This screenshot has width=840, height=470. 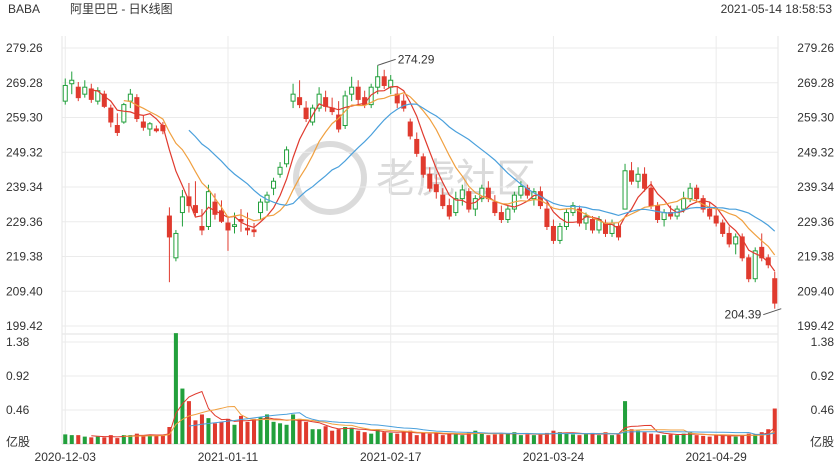 I want to click on date-tick: 2021-04-29, so click(x=716, y=457).